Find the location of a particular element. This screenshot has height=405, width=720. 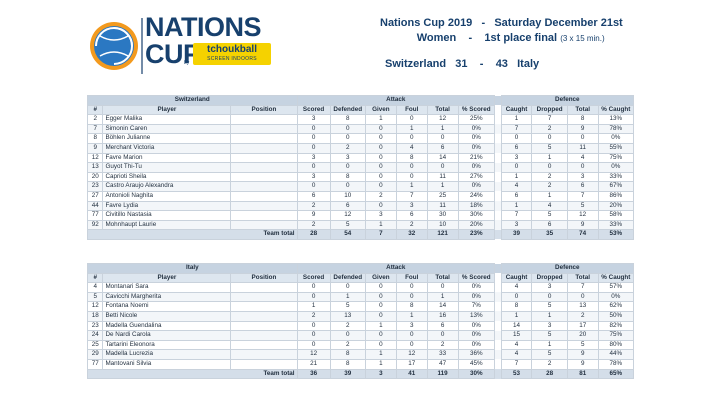

cell-scored: 3 is located at coordinates (313, 158).